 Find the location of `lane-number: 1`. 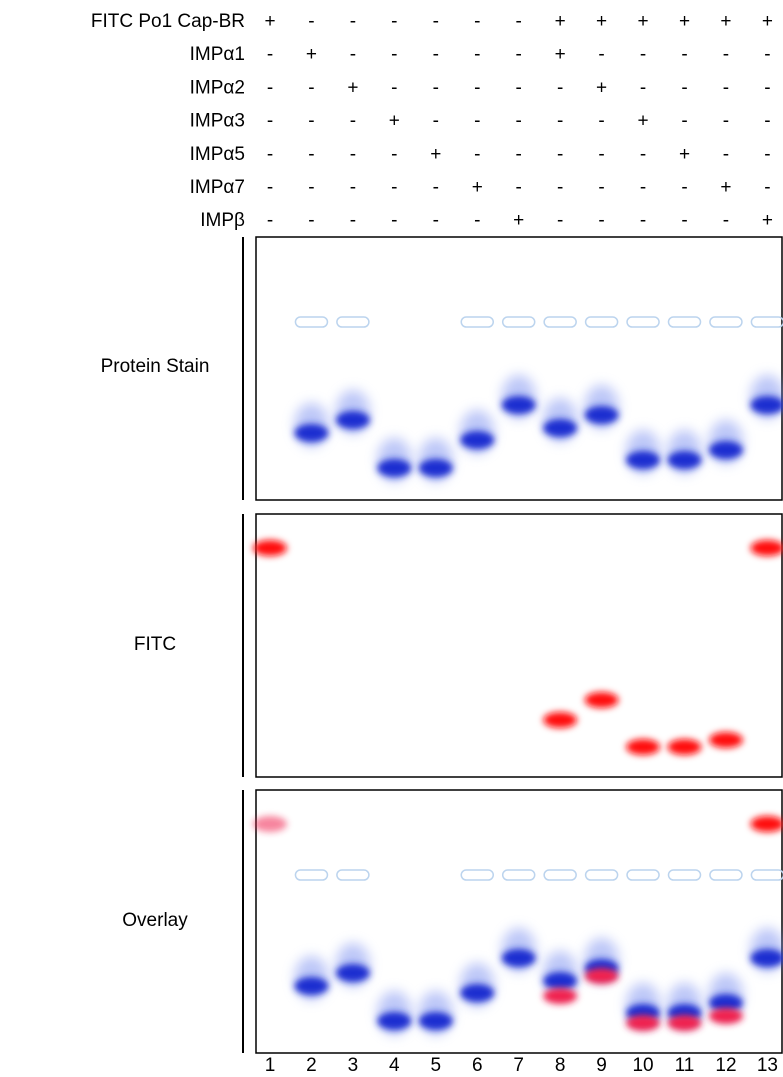

lane-number: 1 is located at coordinates (270, 1065).